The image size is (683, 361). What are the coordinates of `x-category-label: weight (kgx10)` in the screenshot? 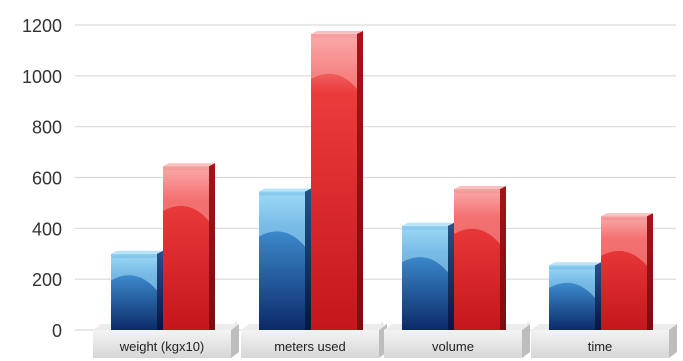 It's located at (162, 346).